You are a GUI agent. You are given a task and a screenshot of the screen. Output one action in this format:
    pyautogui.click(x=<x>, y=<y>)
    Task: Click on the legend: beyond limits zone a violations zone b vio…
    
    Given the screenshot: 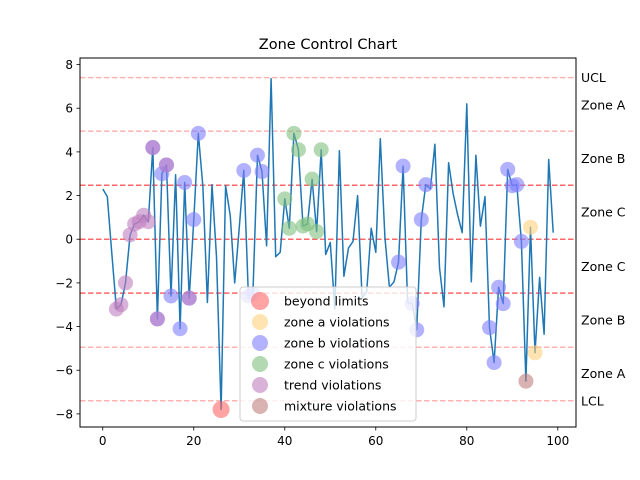 What is the action you would take?
    pyautogui.click(x=328, y=354)
    